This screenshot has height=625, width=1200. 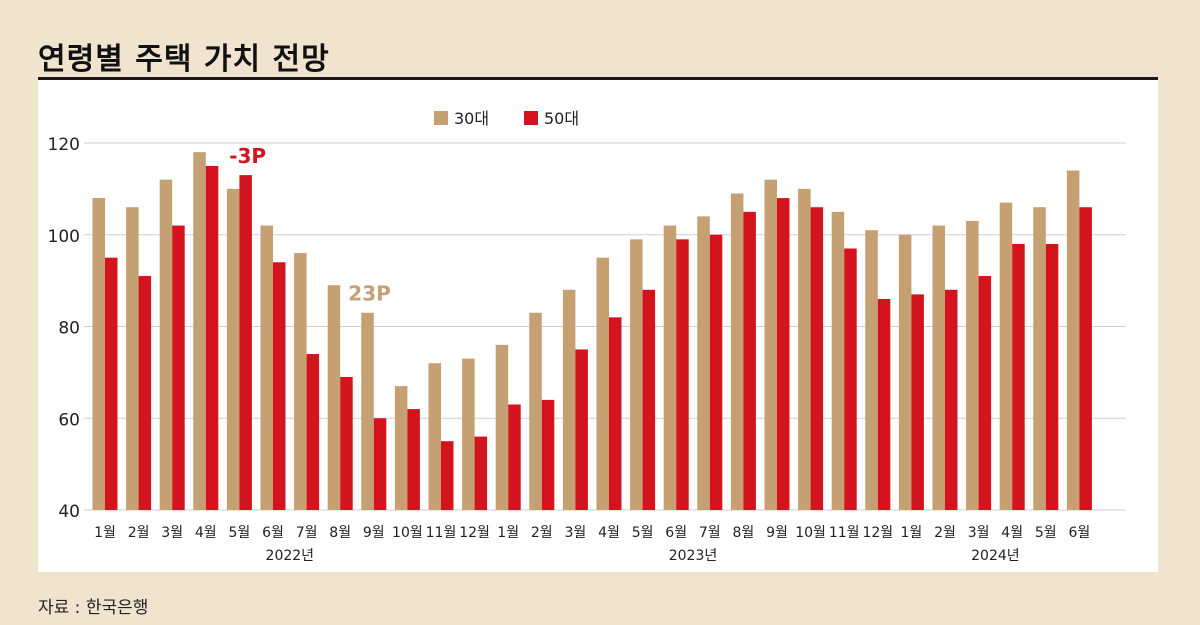 What do you see at coordinates (310, 225) in the screenshot?
I see `annotations: -3P 23P` at bounding box center [310, 225].